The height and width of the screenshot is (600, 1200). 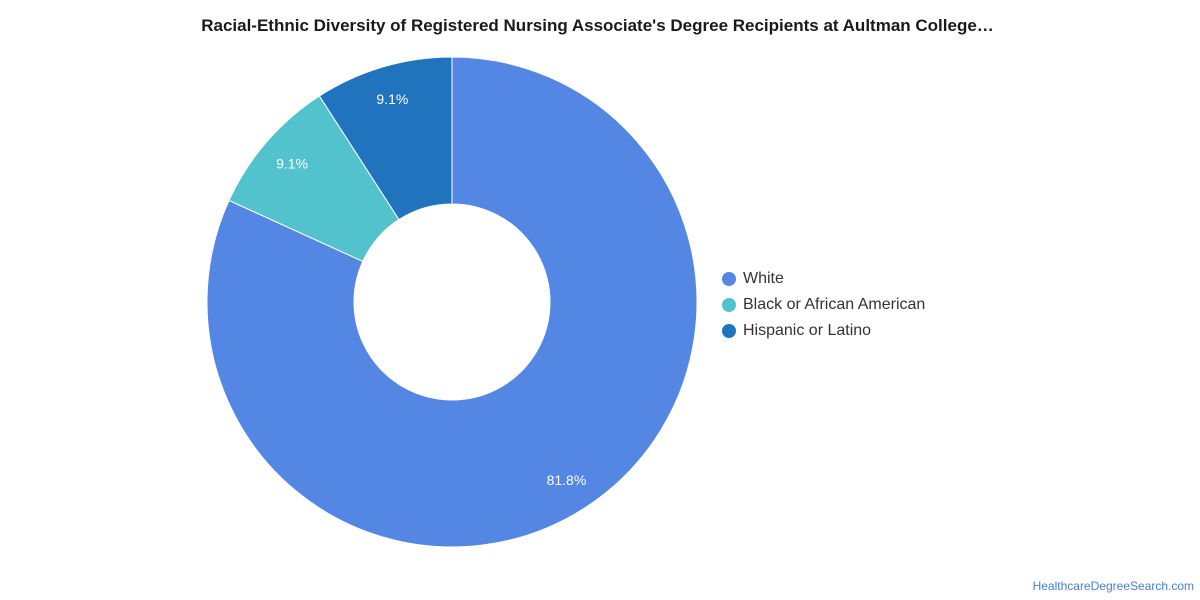 I want to click on legend-label-hispanic-or-latino: Hispanic or Latino, so click(x=807, y=330).